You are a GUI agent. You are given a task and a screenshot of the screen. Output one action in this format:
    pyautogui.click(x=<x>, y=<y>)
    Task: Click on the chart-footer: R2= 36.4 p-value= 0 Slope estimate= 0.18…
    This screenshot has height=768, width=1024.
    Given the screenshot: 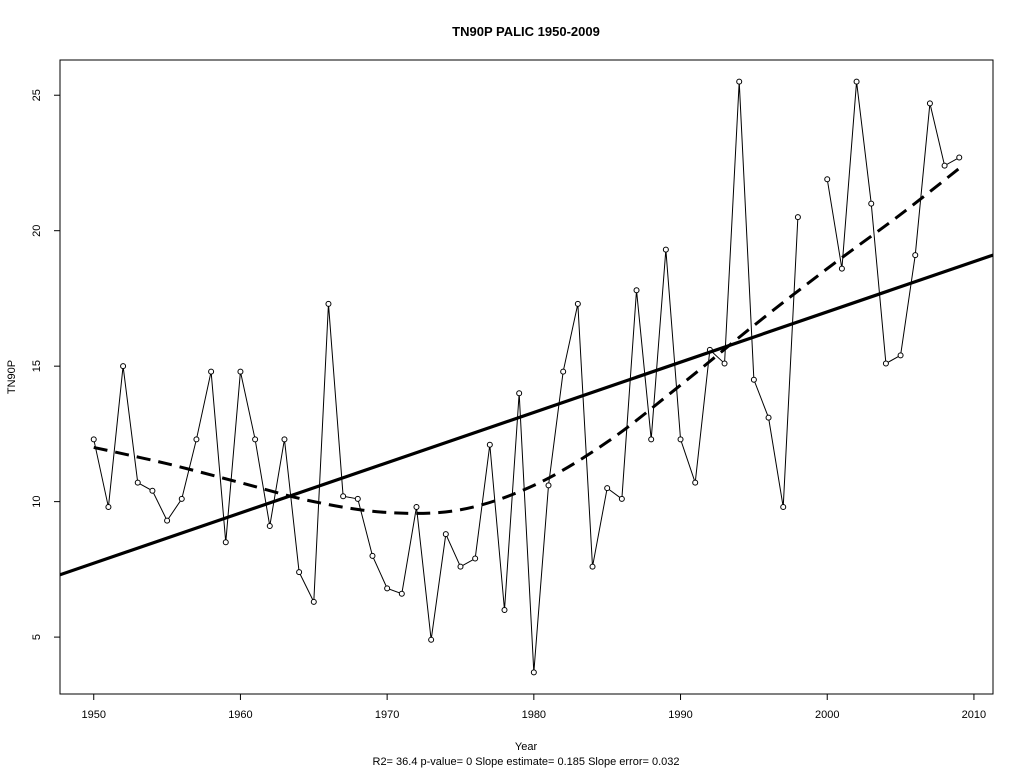 What is the action you would take?
    pyautogui.click(x=526, y=762)
    